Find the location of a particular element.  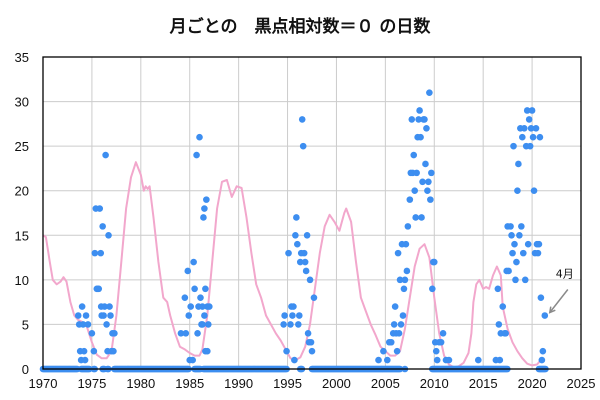

x-tick-label: 2010 is located at coordinates (434, 383).